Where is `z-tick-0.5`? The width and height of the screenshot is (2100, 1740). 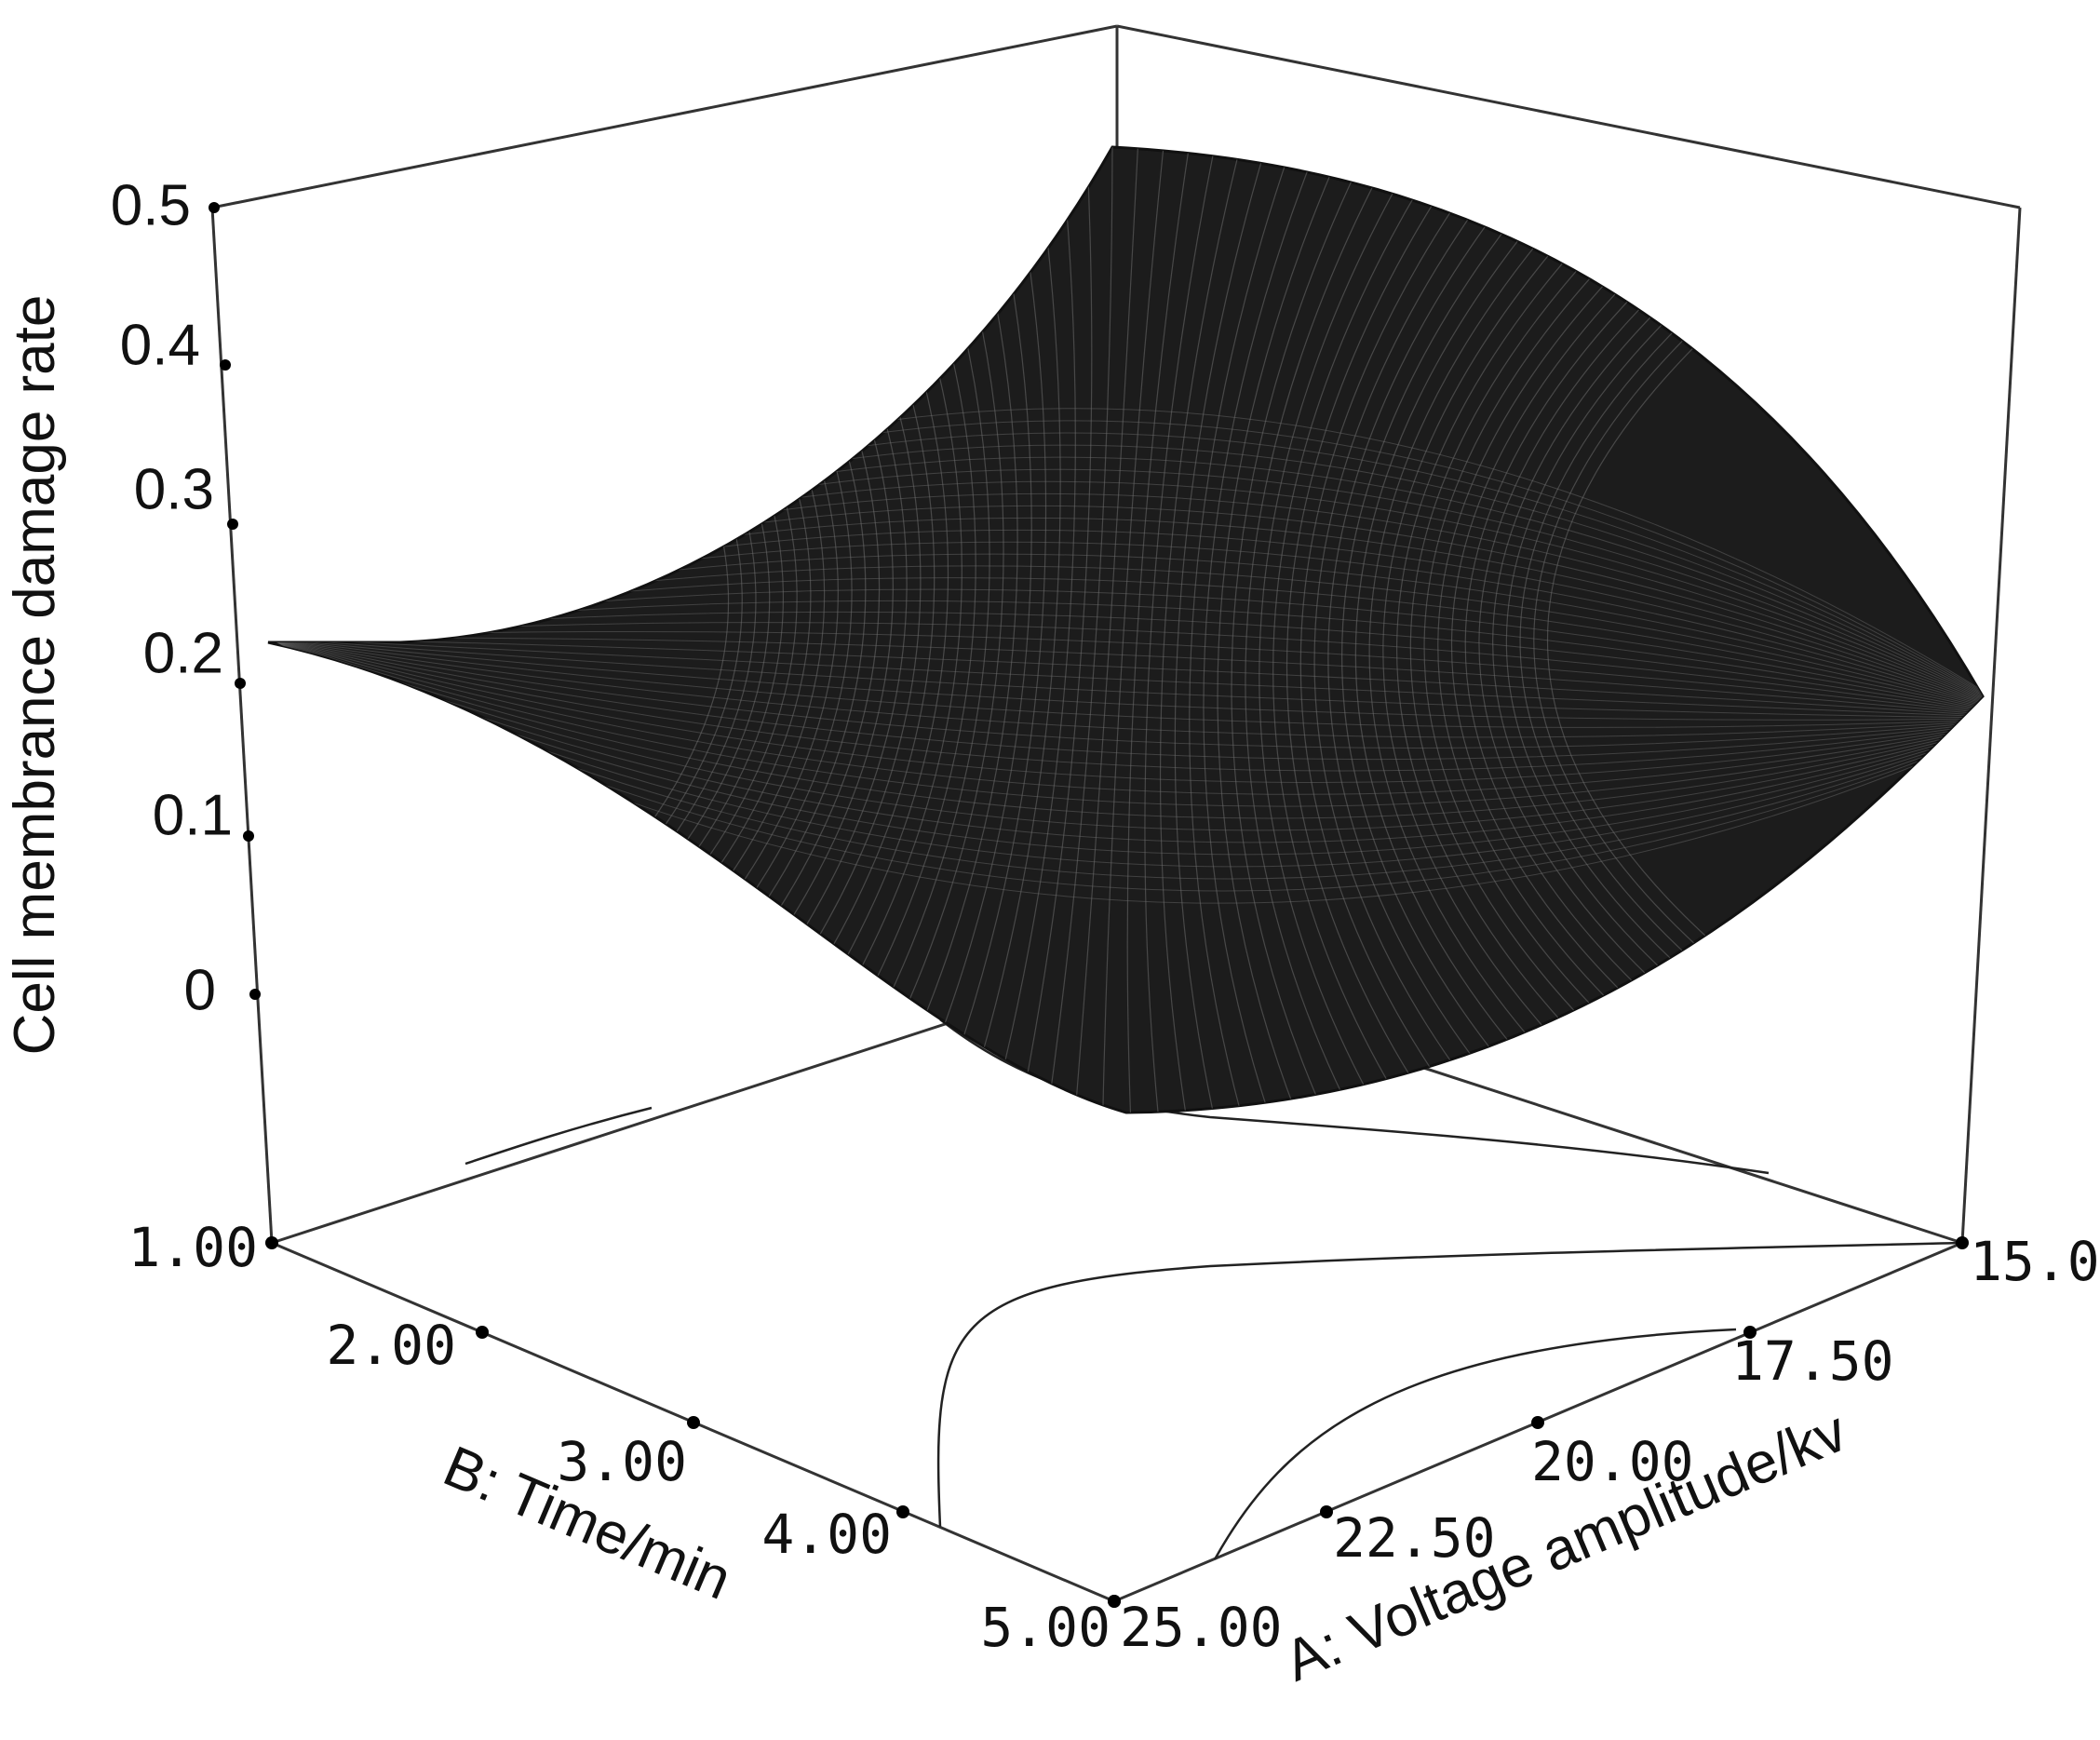
z-tick-0.5 is located at coordinates (214, 207).